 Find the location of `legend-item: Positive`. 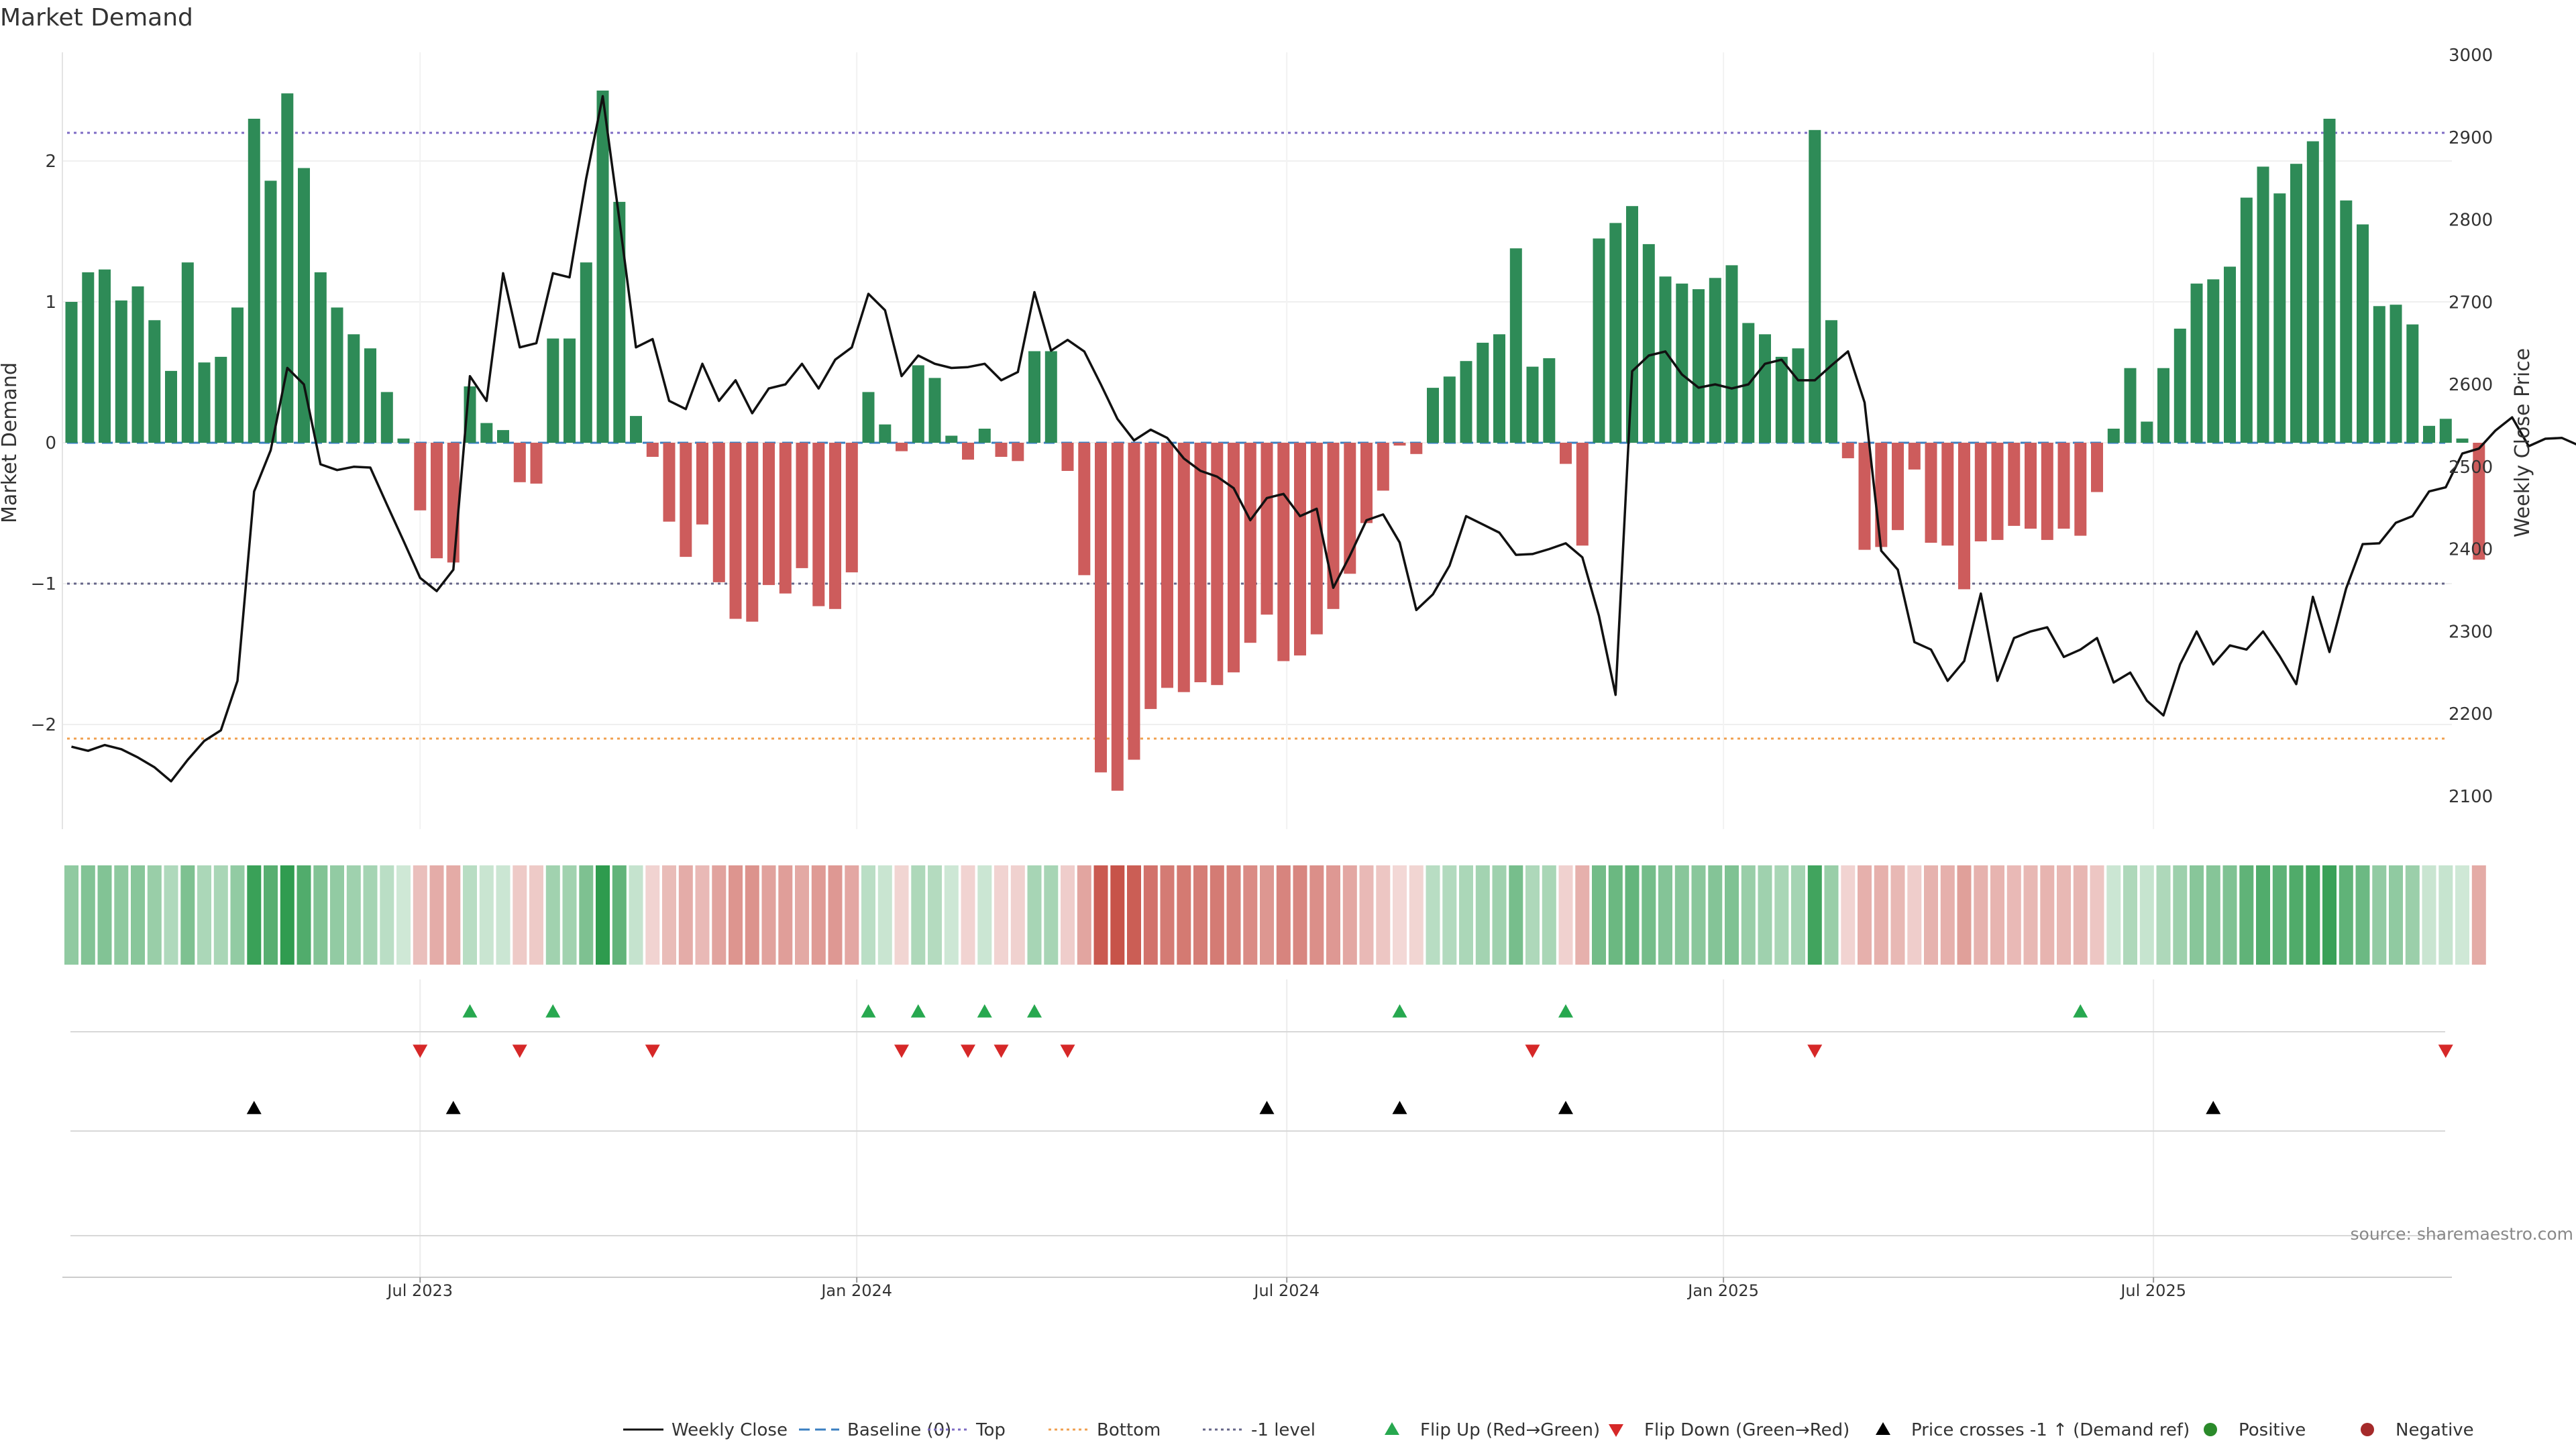

legend-item: Positive is located at coordinates (2255, 1430).